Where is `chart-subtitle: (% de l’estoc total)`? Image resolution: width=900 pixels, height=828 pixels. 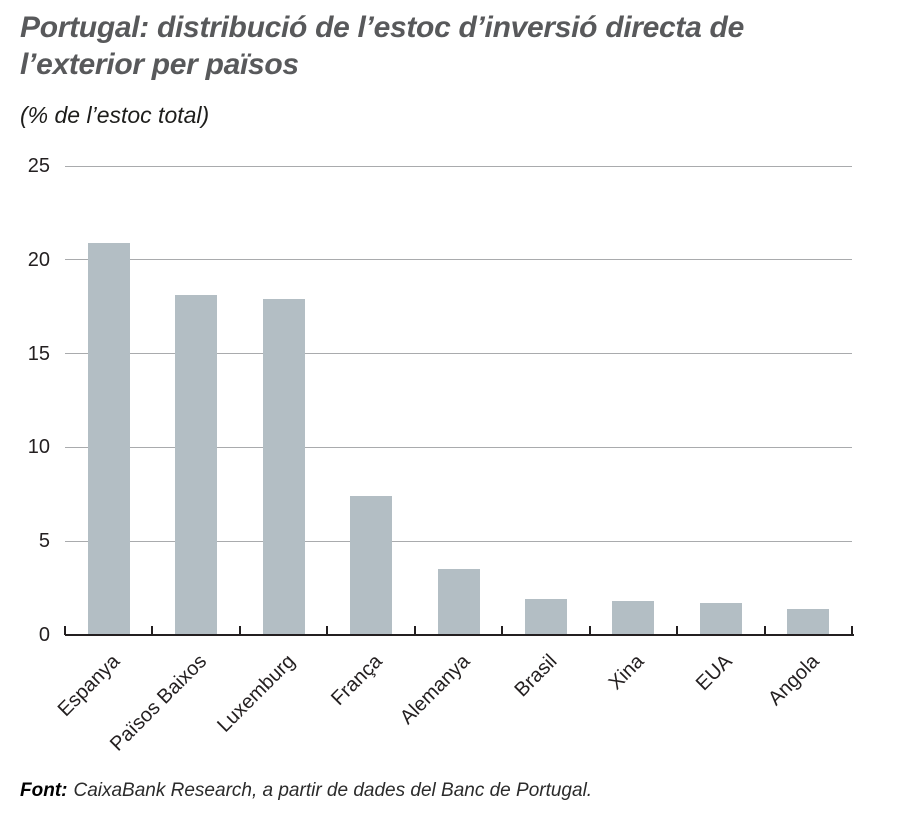 chart-subtitle: (% de l’estoc total) is located at coordinates (115, 115).